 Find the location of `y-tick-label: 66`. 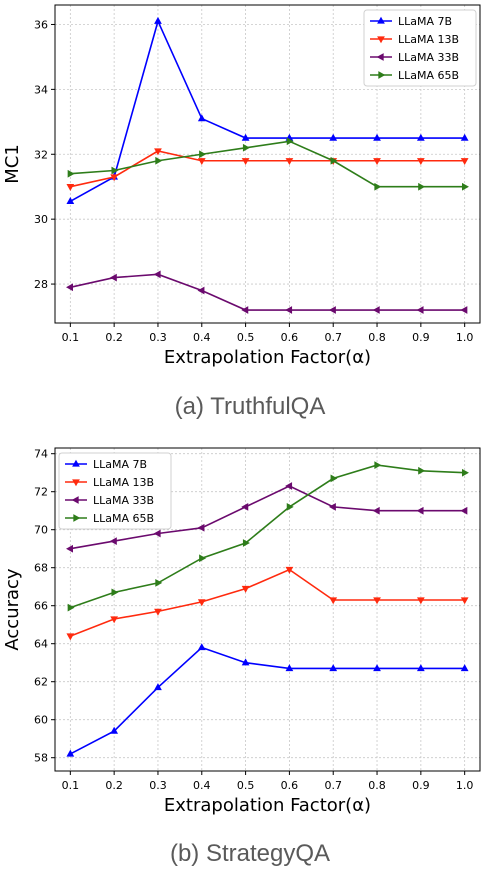

y-tick-label: 66 is located at coordinates (41, 606).